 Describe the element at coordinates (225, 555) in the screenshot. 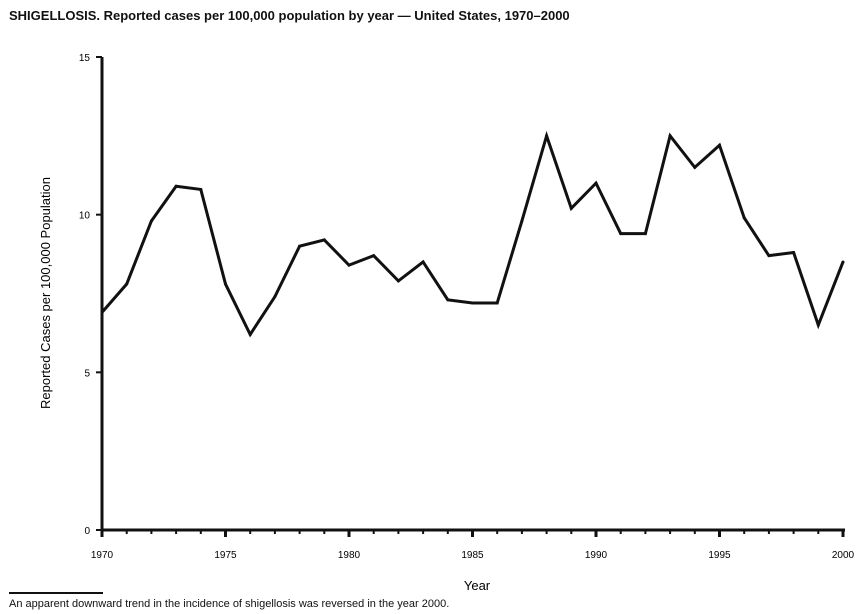

I see `x-tick-label: 1975` at that location.